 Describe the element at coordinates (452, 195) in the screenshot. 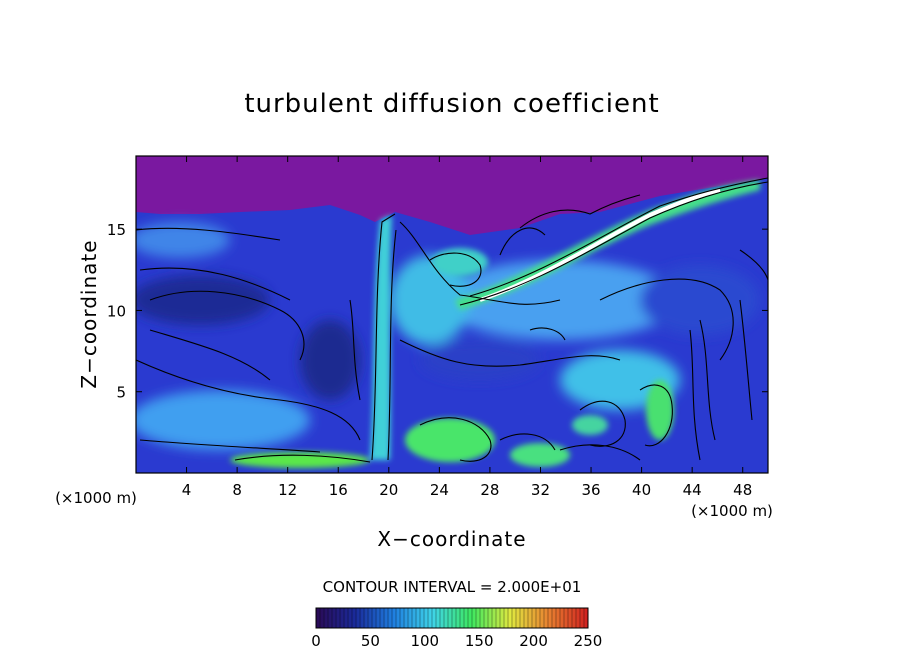

I see `upper-layer` at that location.